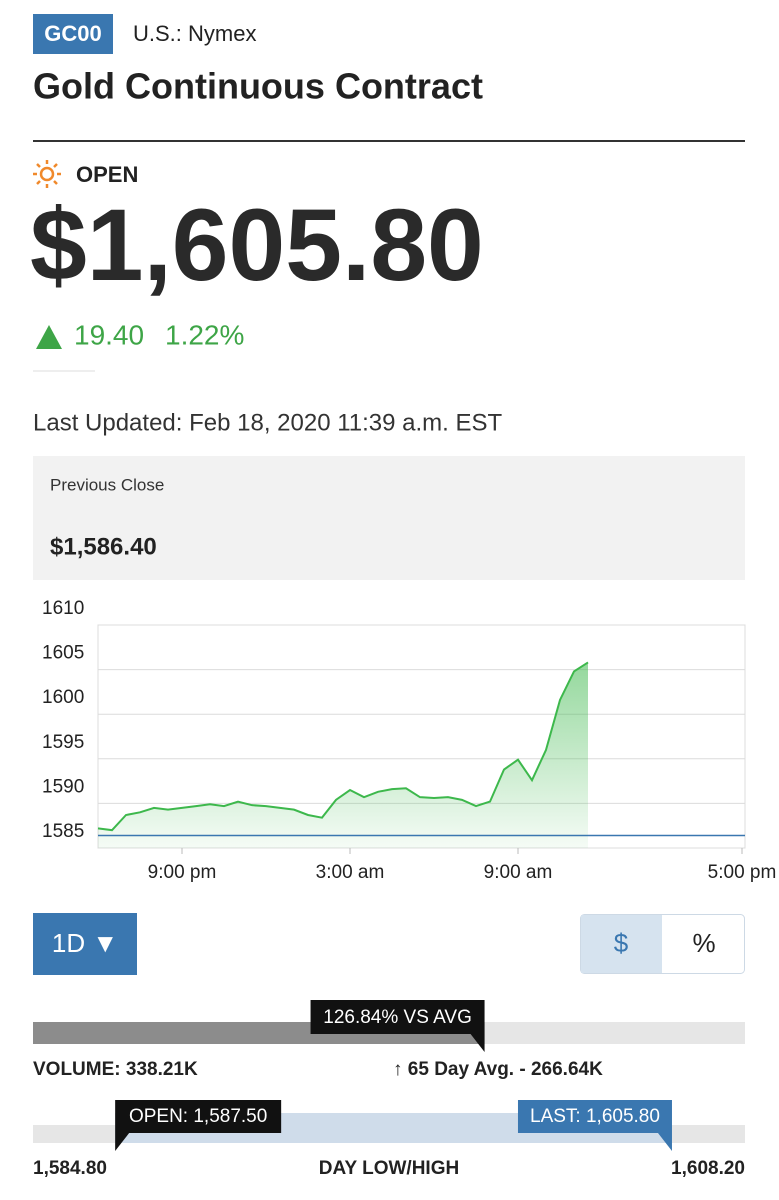  Describe the element at coordinates (708, 1168) in the screenshot. I see `day-high: 1,608.20` at that location.